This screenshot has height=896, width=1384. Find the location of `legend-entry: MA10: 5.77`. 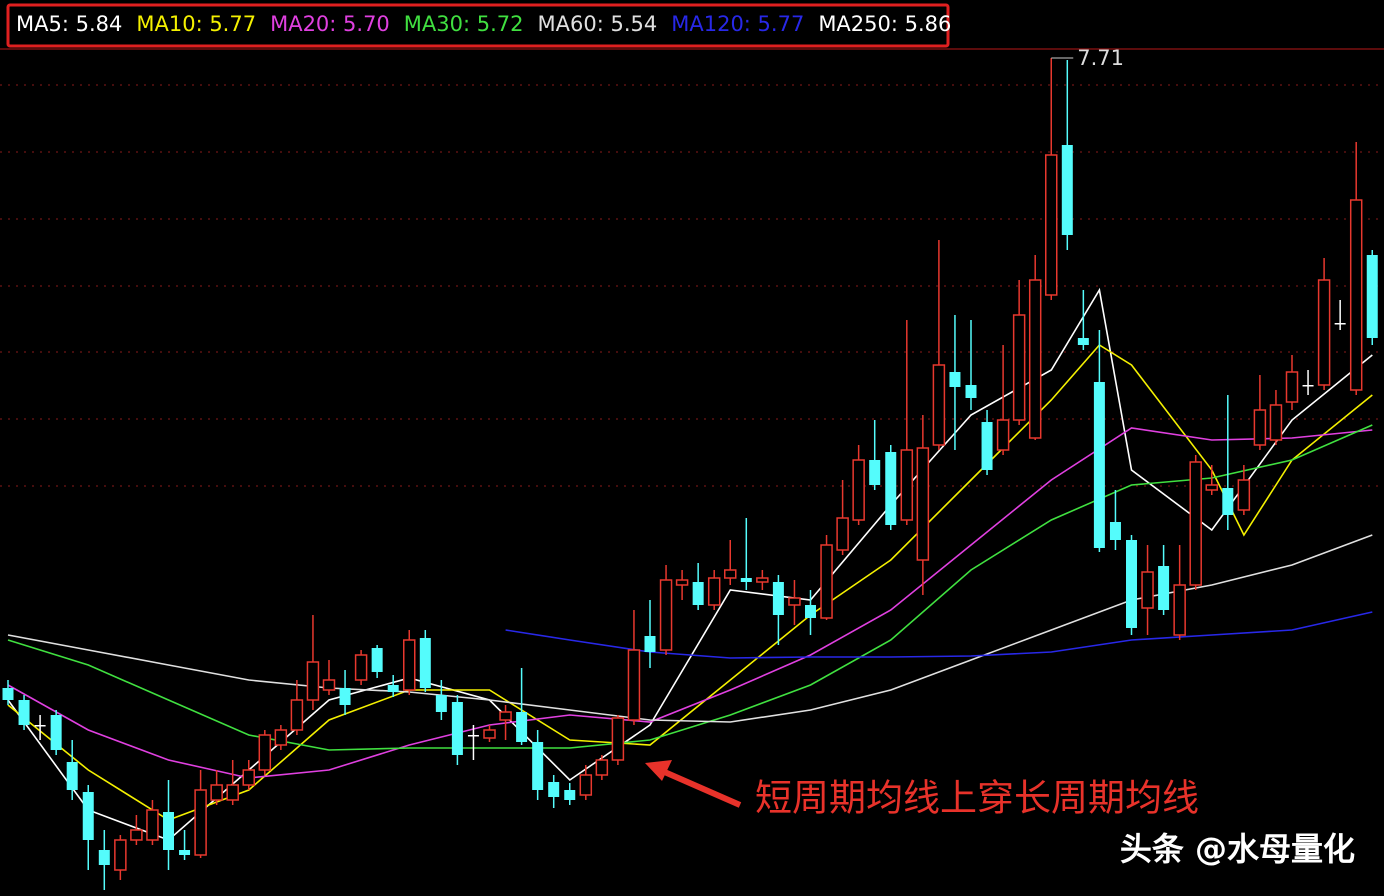

legend-entry: MA10: 5.77 is located at coordinates (196, 24).